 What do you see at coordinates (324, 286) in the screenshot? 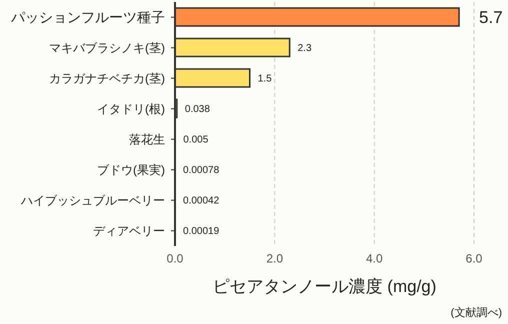
I see `x-axis-title: ピセアタンノール濃度 (mg/g)` at bounding box center [324, 286].